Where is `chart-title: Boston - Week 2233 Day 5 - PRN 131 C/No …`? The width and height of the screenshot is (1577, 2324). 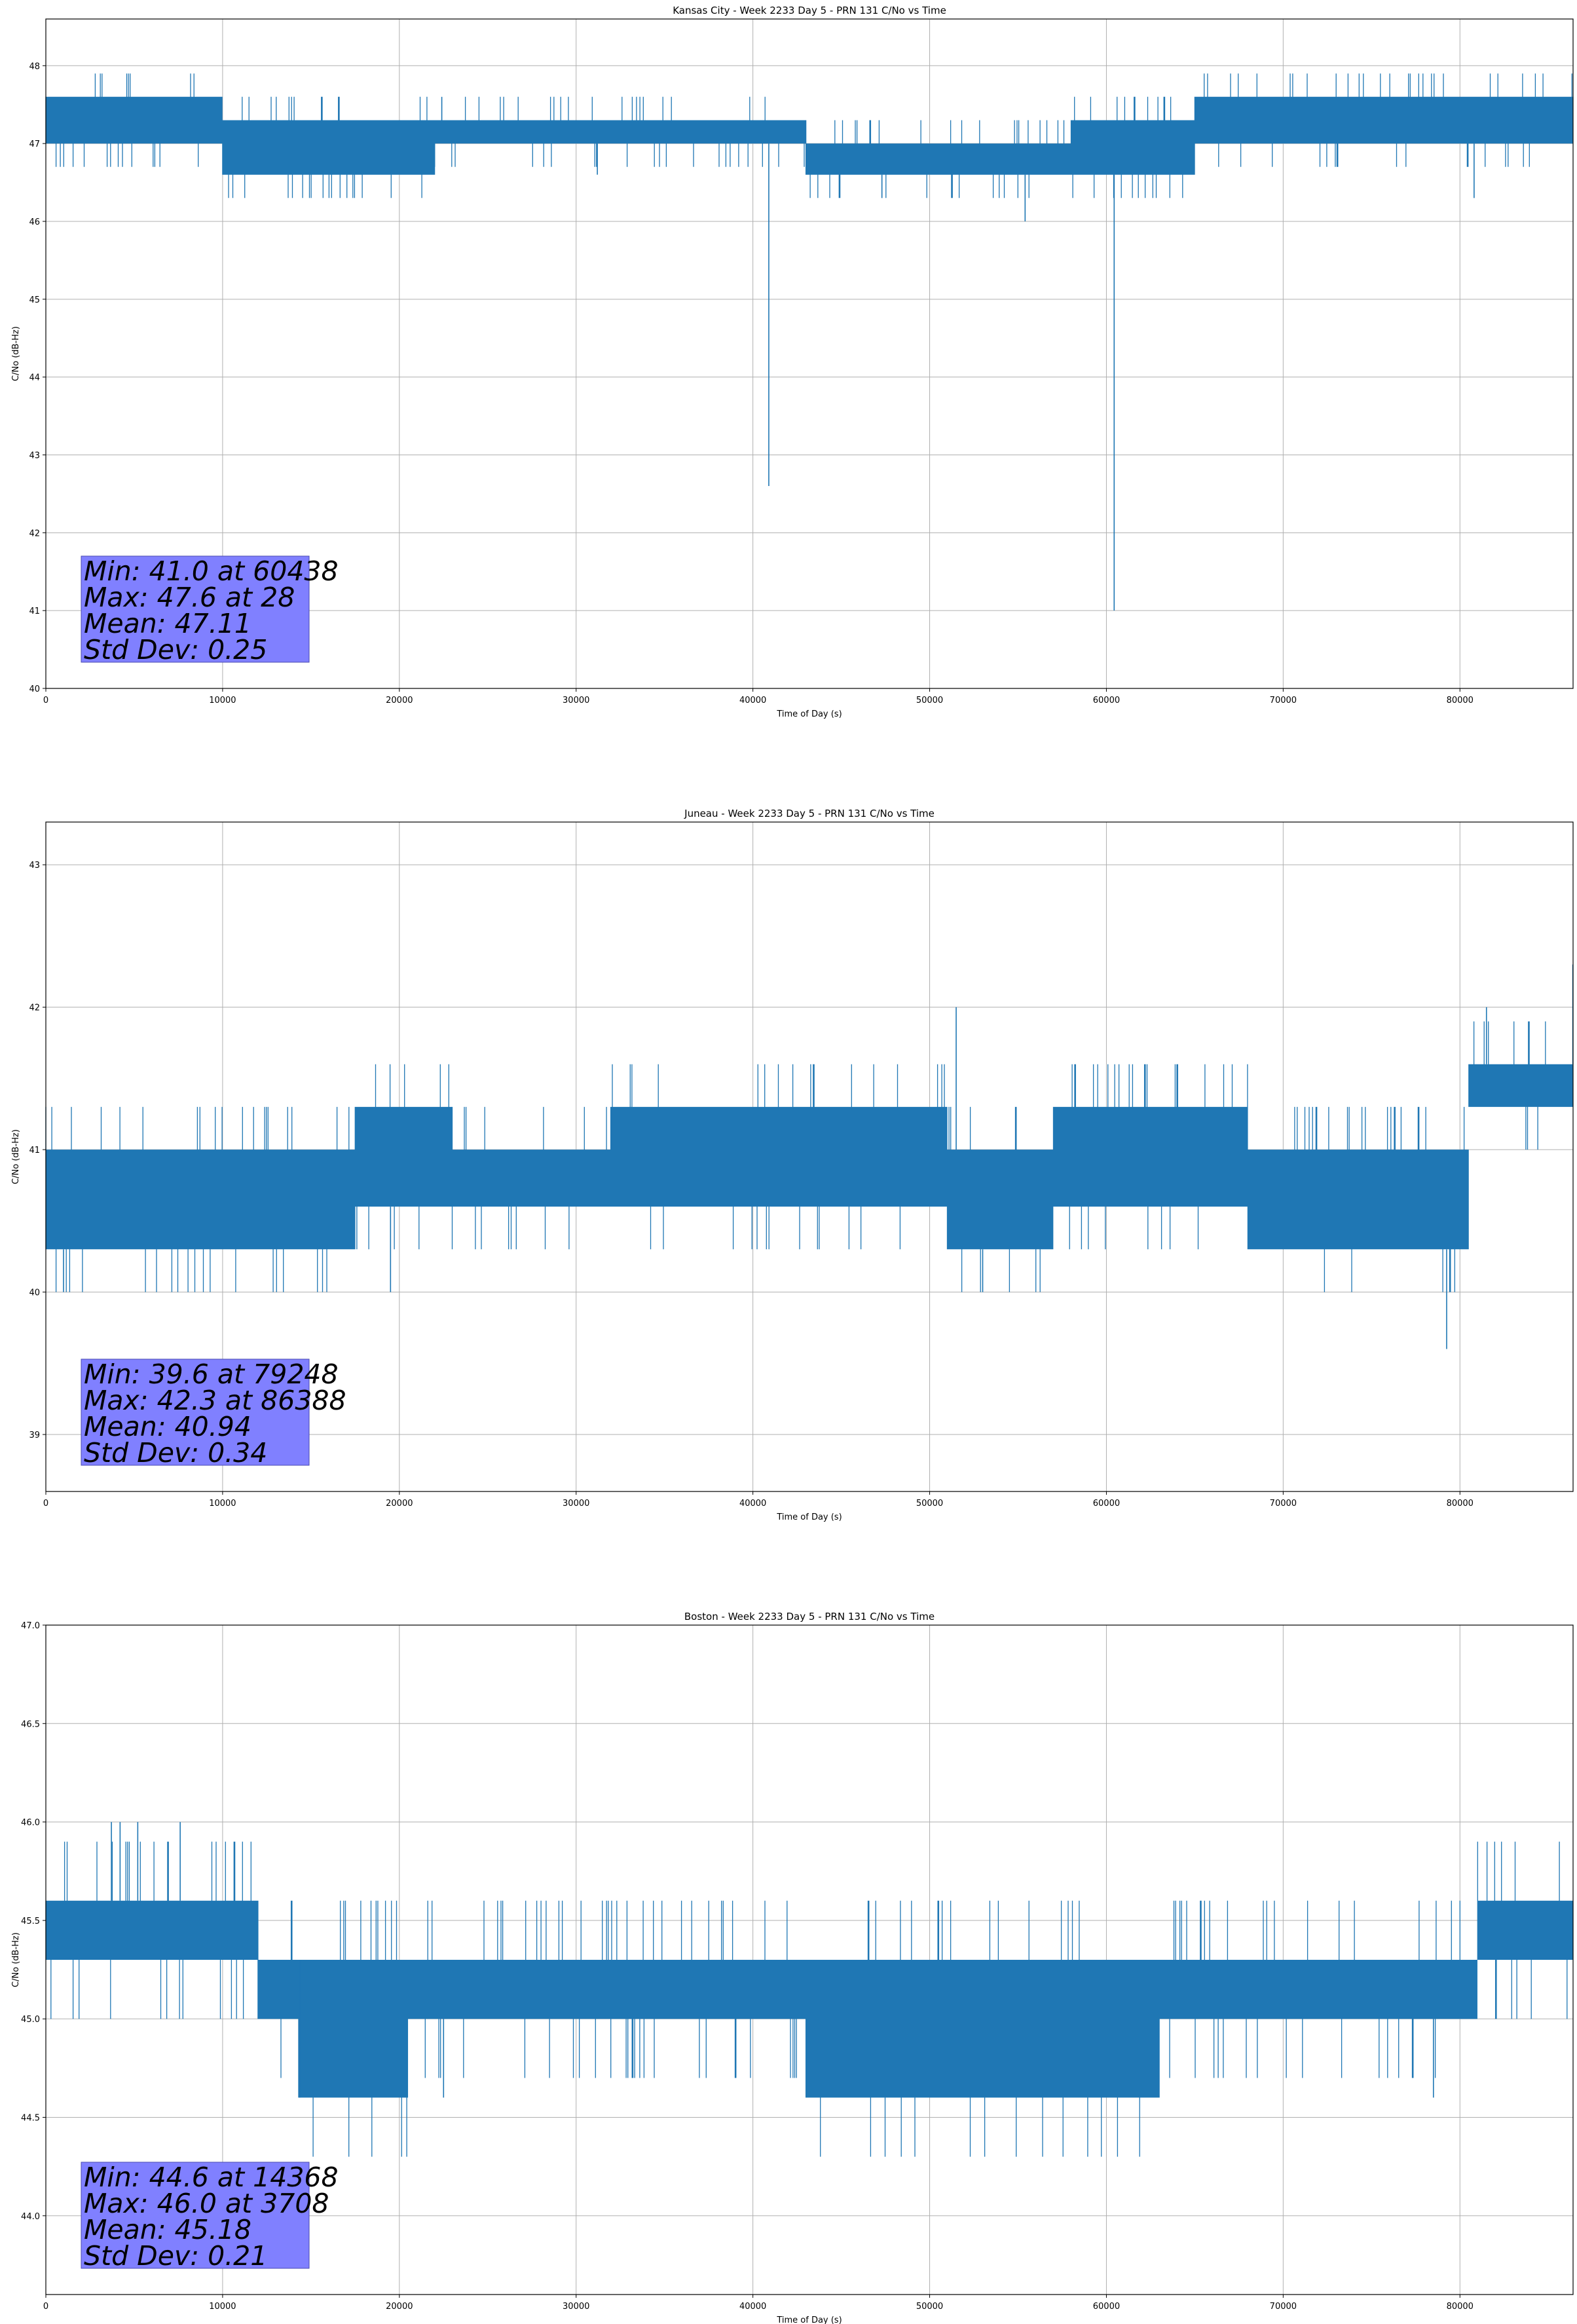 chart-title: Boston - Week 2233 Day 5 - PRN 131 C/No … is located at coordinates (809, 1616).